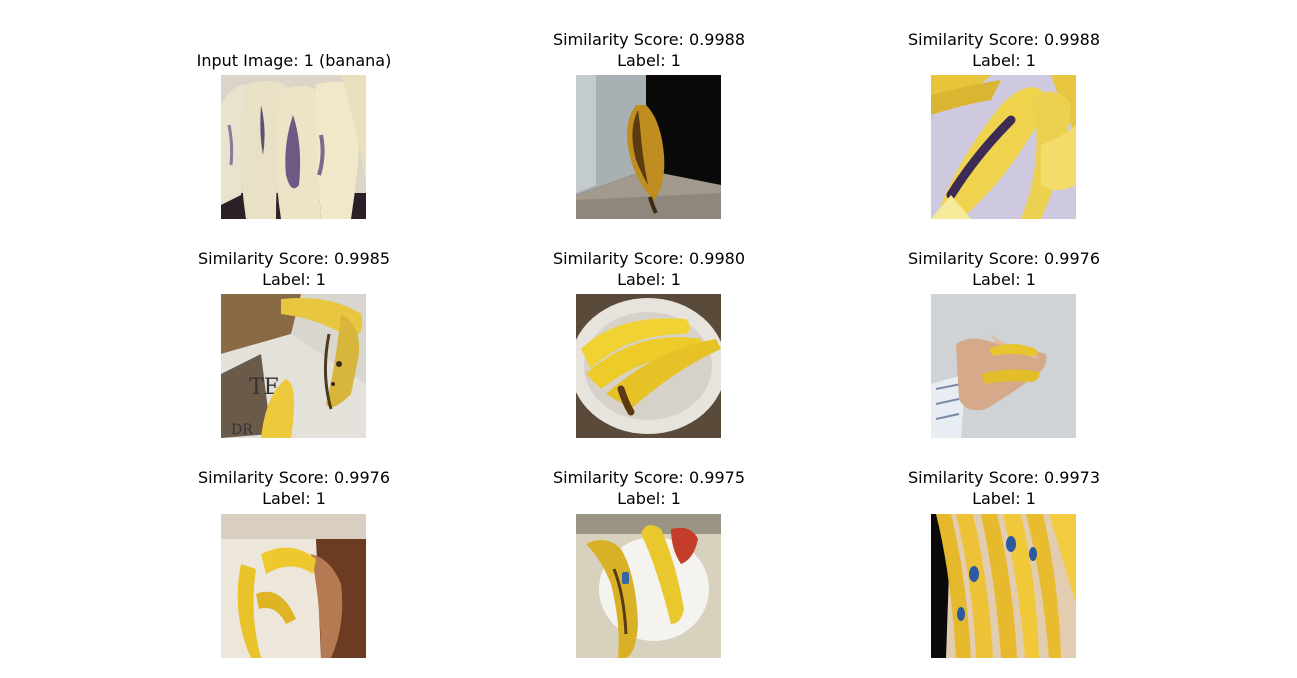 This screenshot has width=1297, height=678. I want to click on panel-4-caption: Similarity Score: 0.9980 Label: 1, so click(649, 269).